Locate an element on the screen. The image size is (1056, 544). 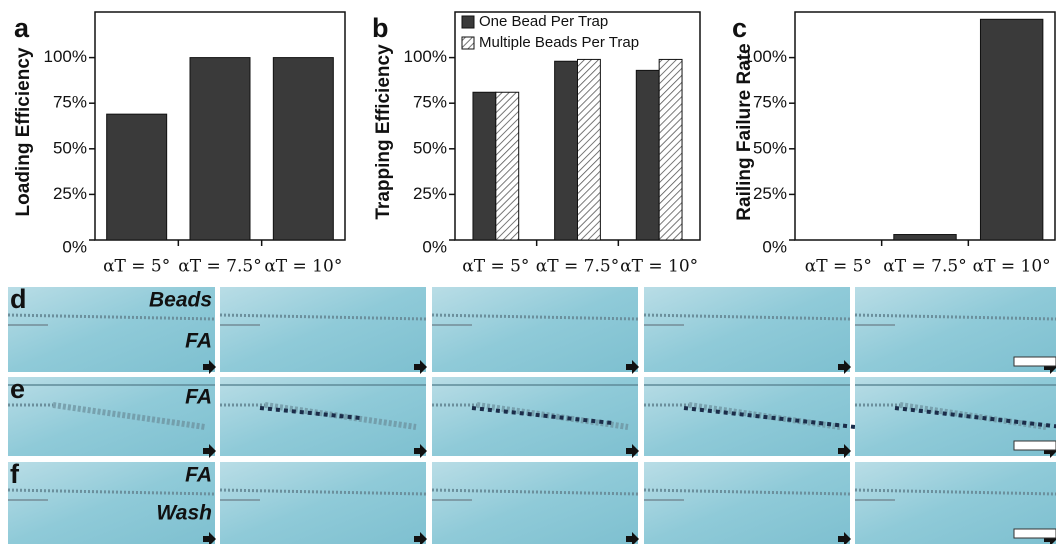
legend-label: One Bead Per Trap is located at coordinates (543, 21).